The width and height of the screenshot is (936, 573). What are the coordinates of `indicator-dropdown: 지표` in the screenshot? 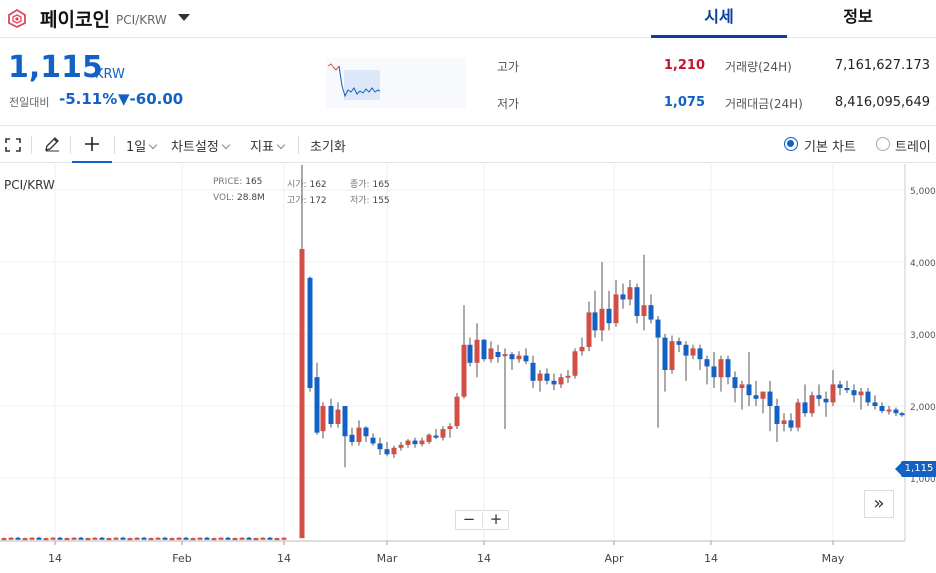 It's located at (268, 145).